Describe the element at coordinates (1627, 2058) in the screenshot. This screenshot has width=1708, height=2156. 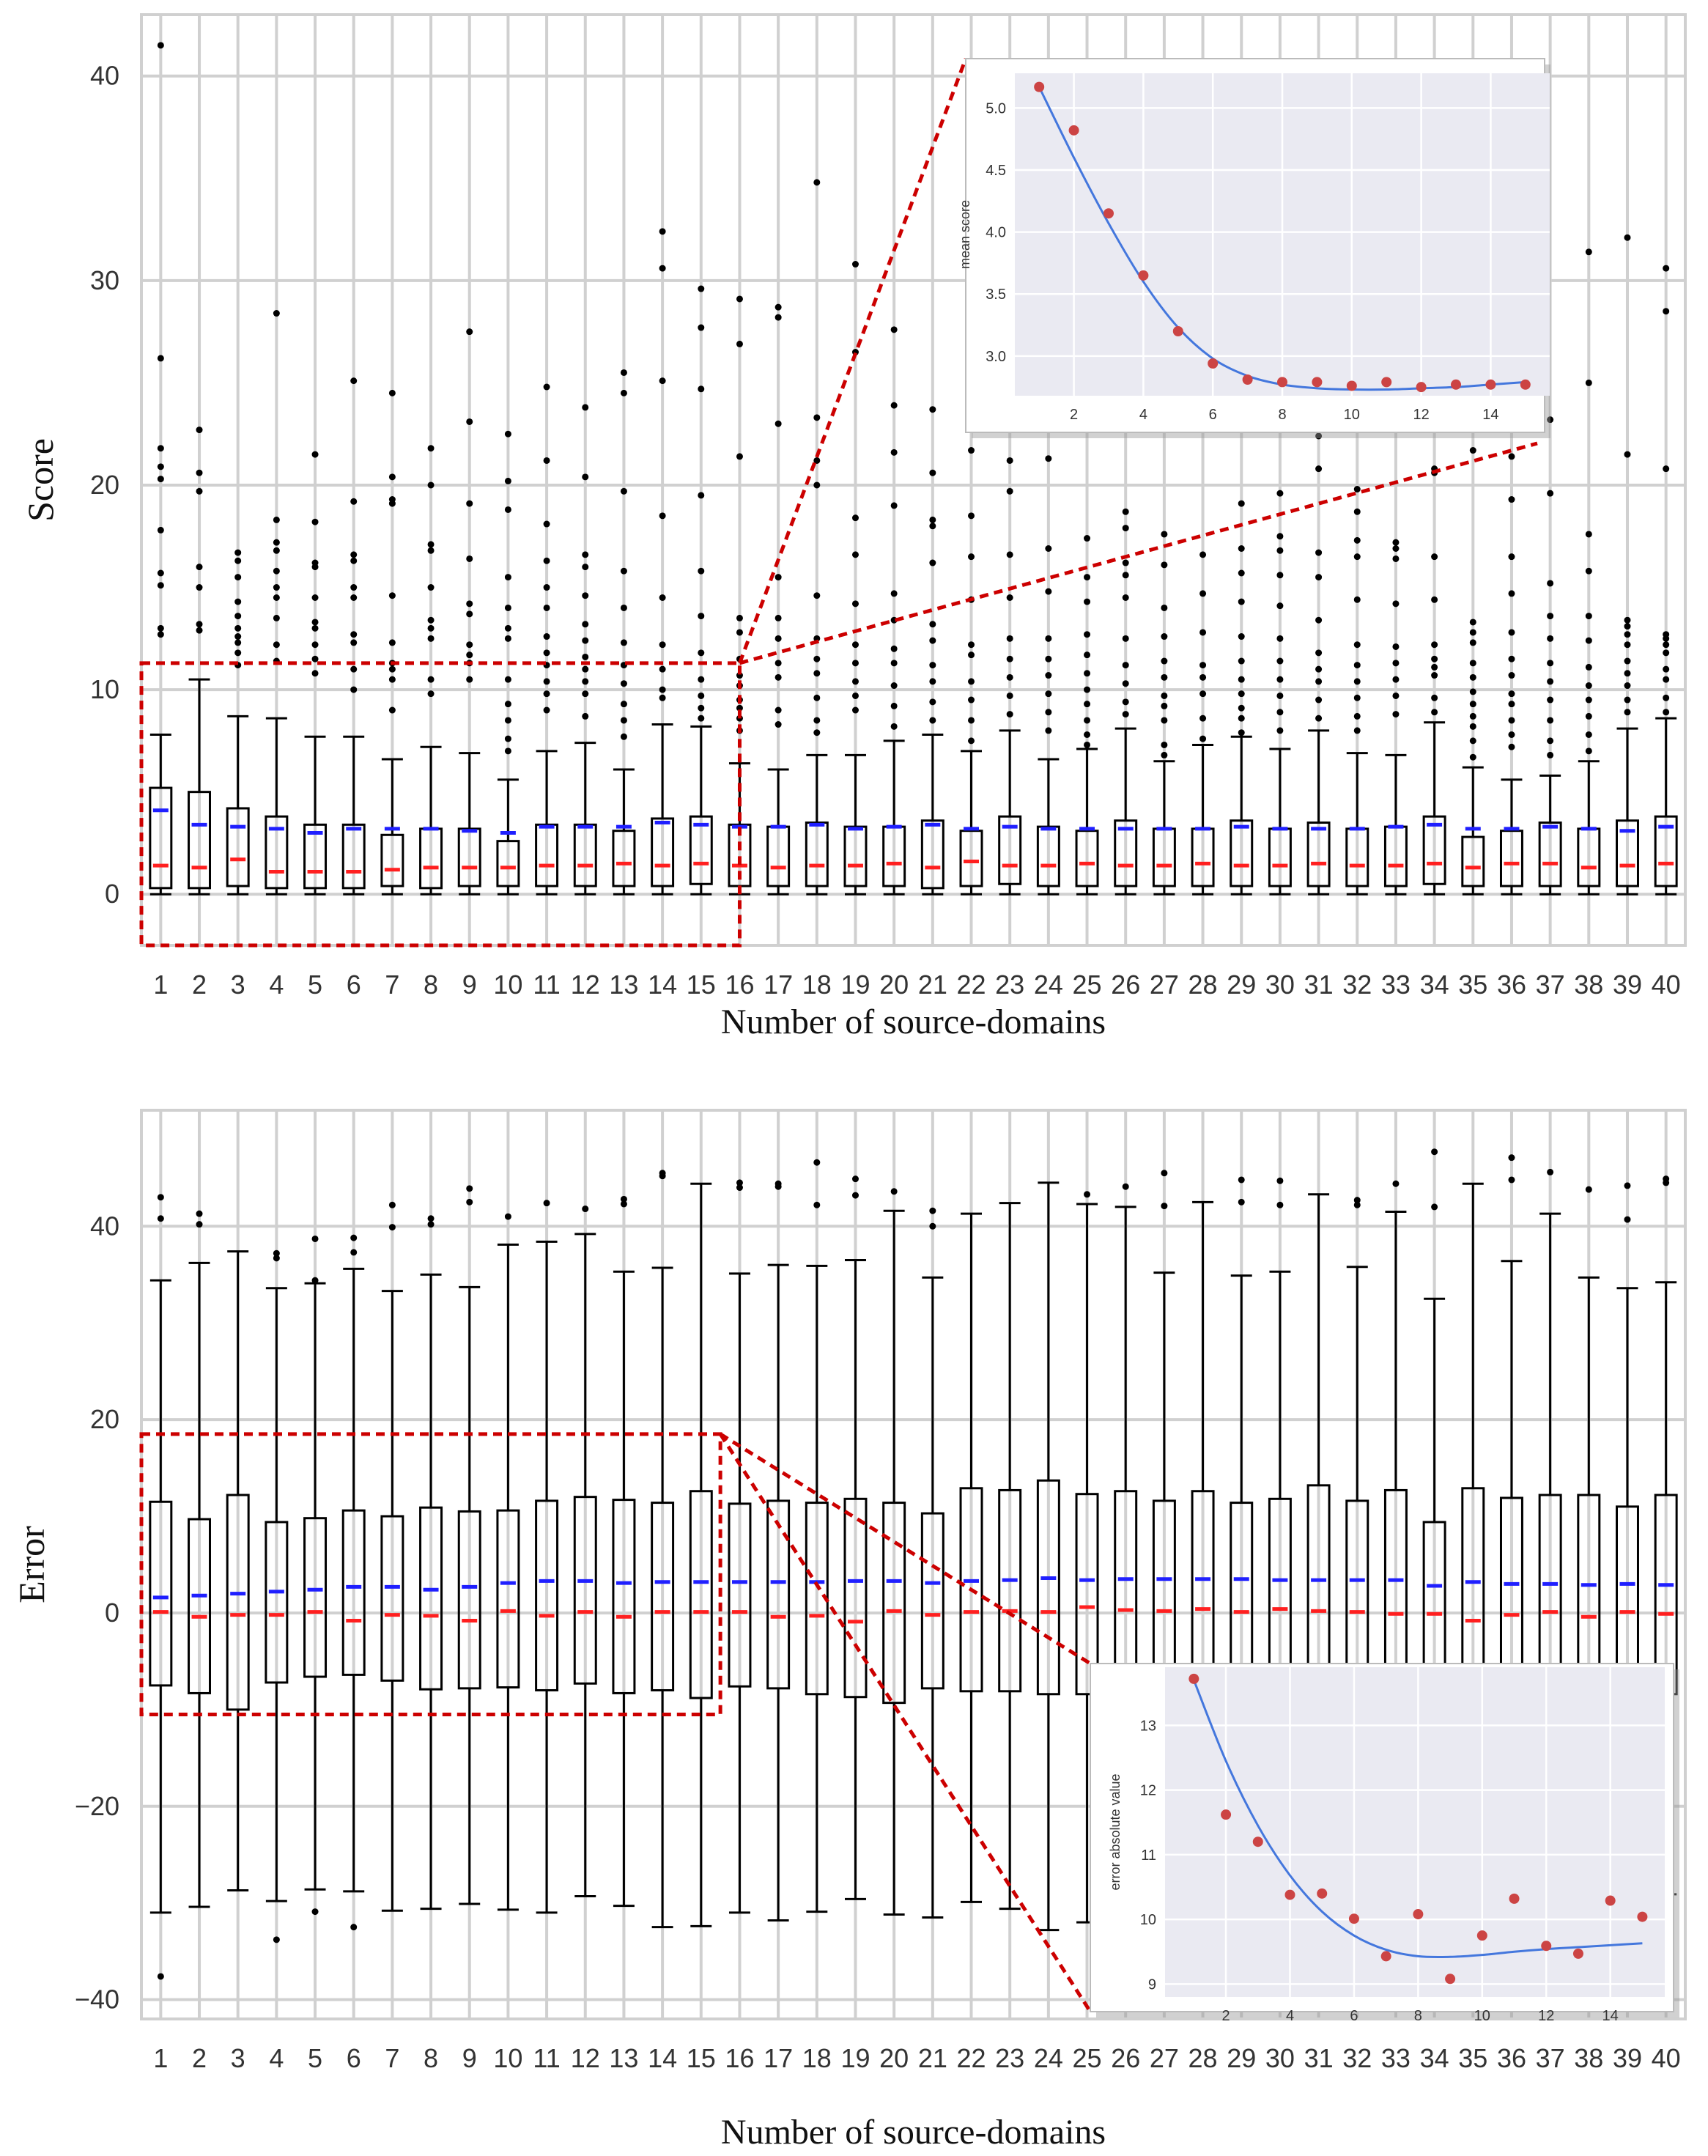
I see `x-tick-label: 39` at that location.